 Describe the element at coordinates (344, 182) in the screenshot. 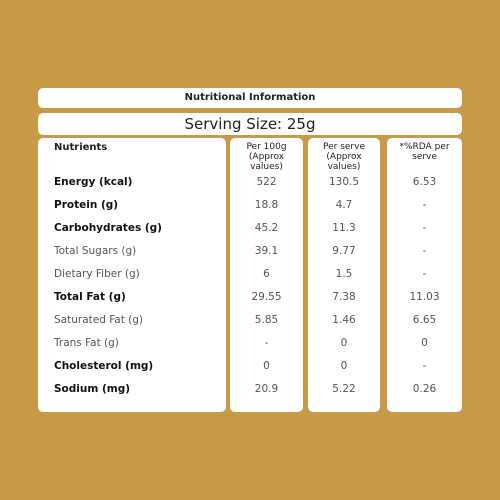

I see `nutrient-value: 130.5` at that location.